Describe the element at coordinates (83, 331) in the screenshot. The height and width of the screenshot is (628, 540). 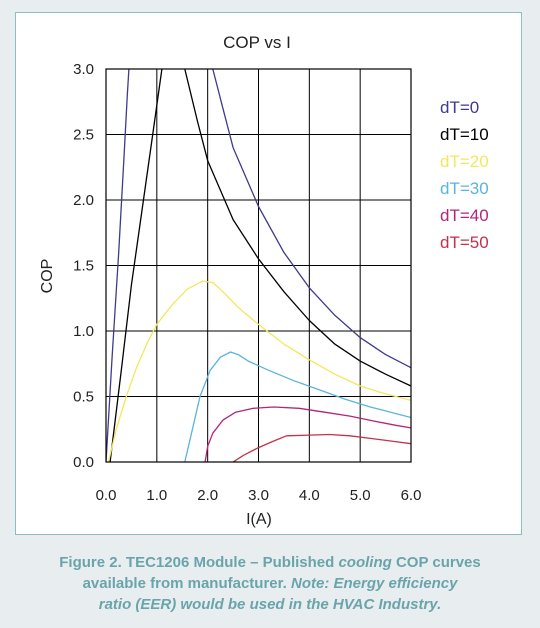
I see `y-tick-label: 1.0` at that location.